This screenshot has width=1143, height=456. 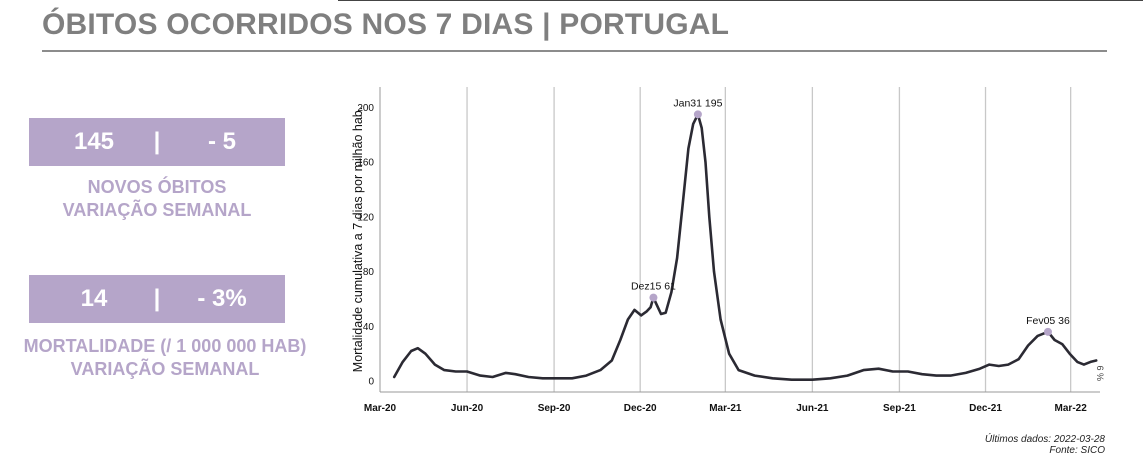 What do you see at coordinates (812, 408) in the screenshot?
I see `x-tick-label: Jun-21` at bounding box center [812, 408].